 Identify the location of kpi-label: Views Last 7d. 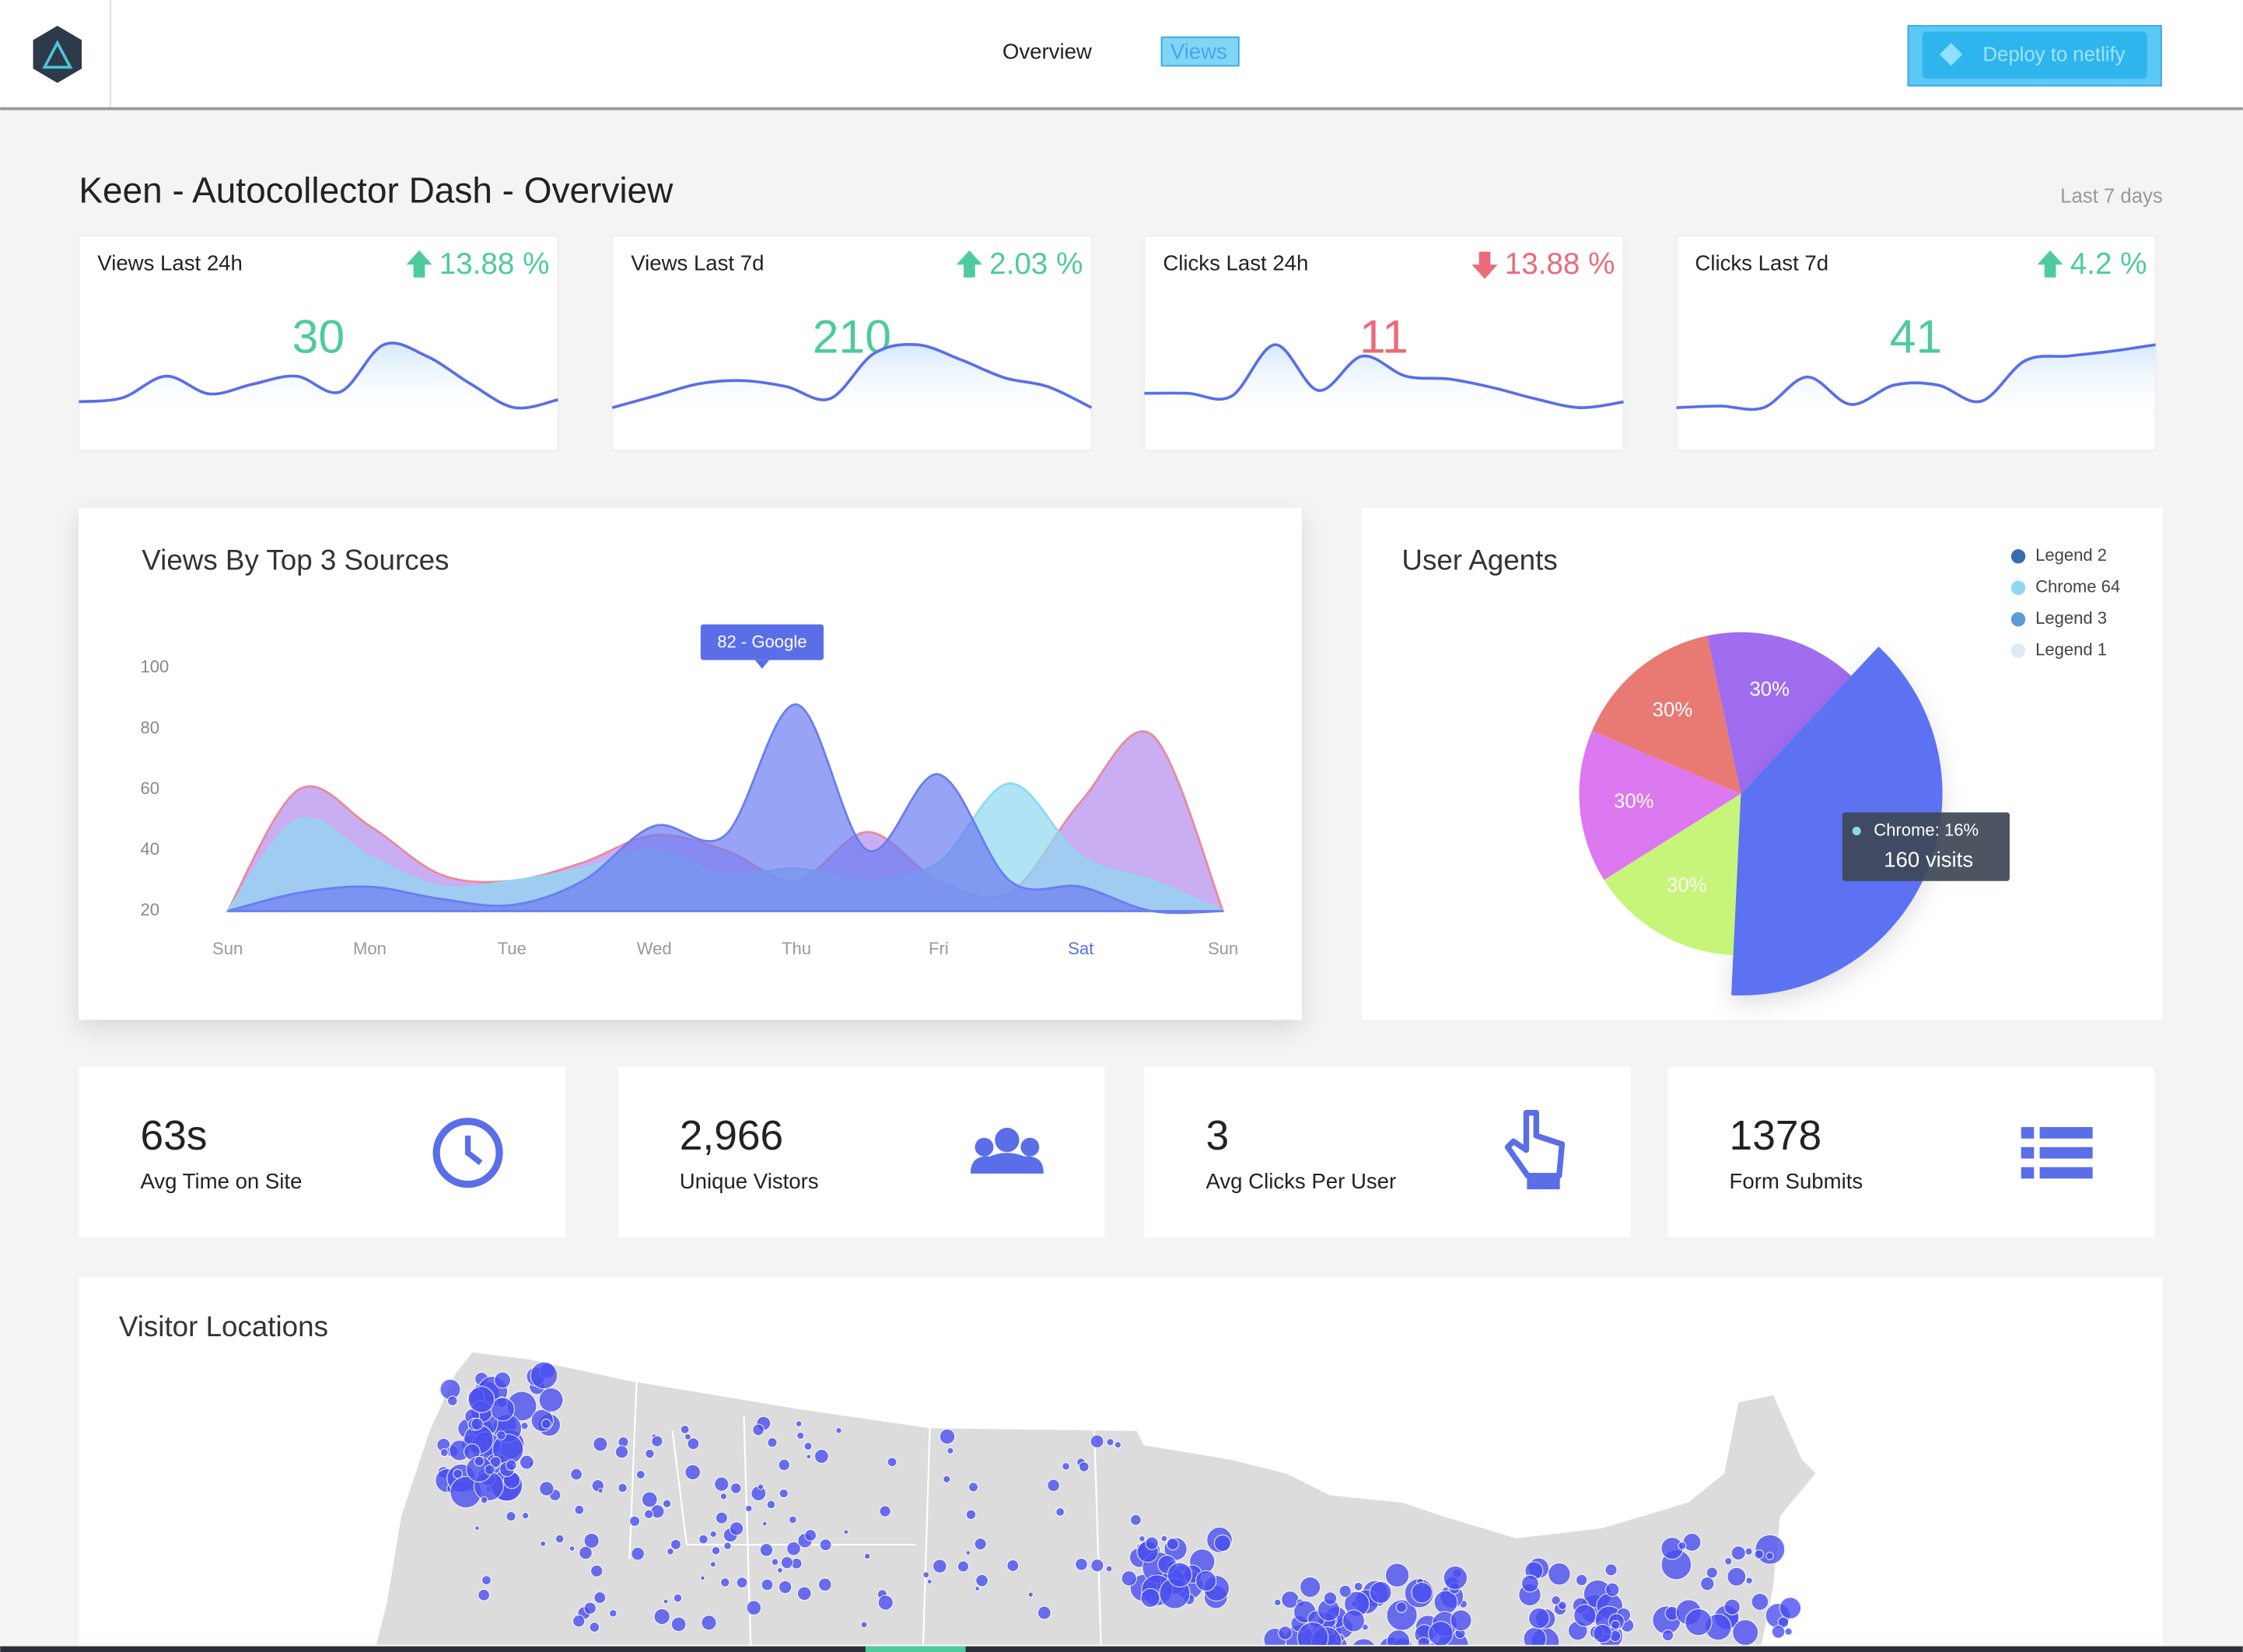
(697, 262).